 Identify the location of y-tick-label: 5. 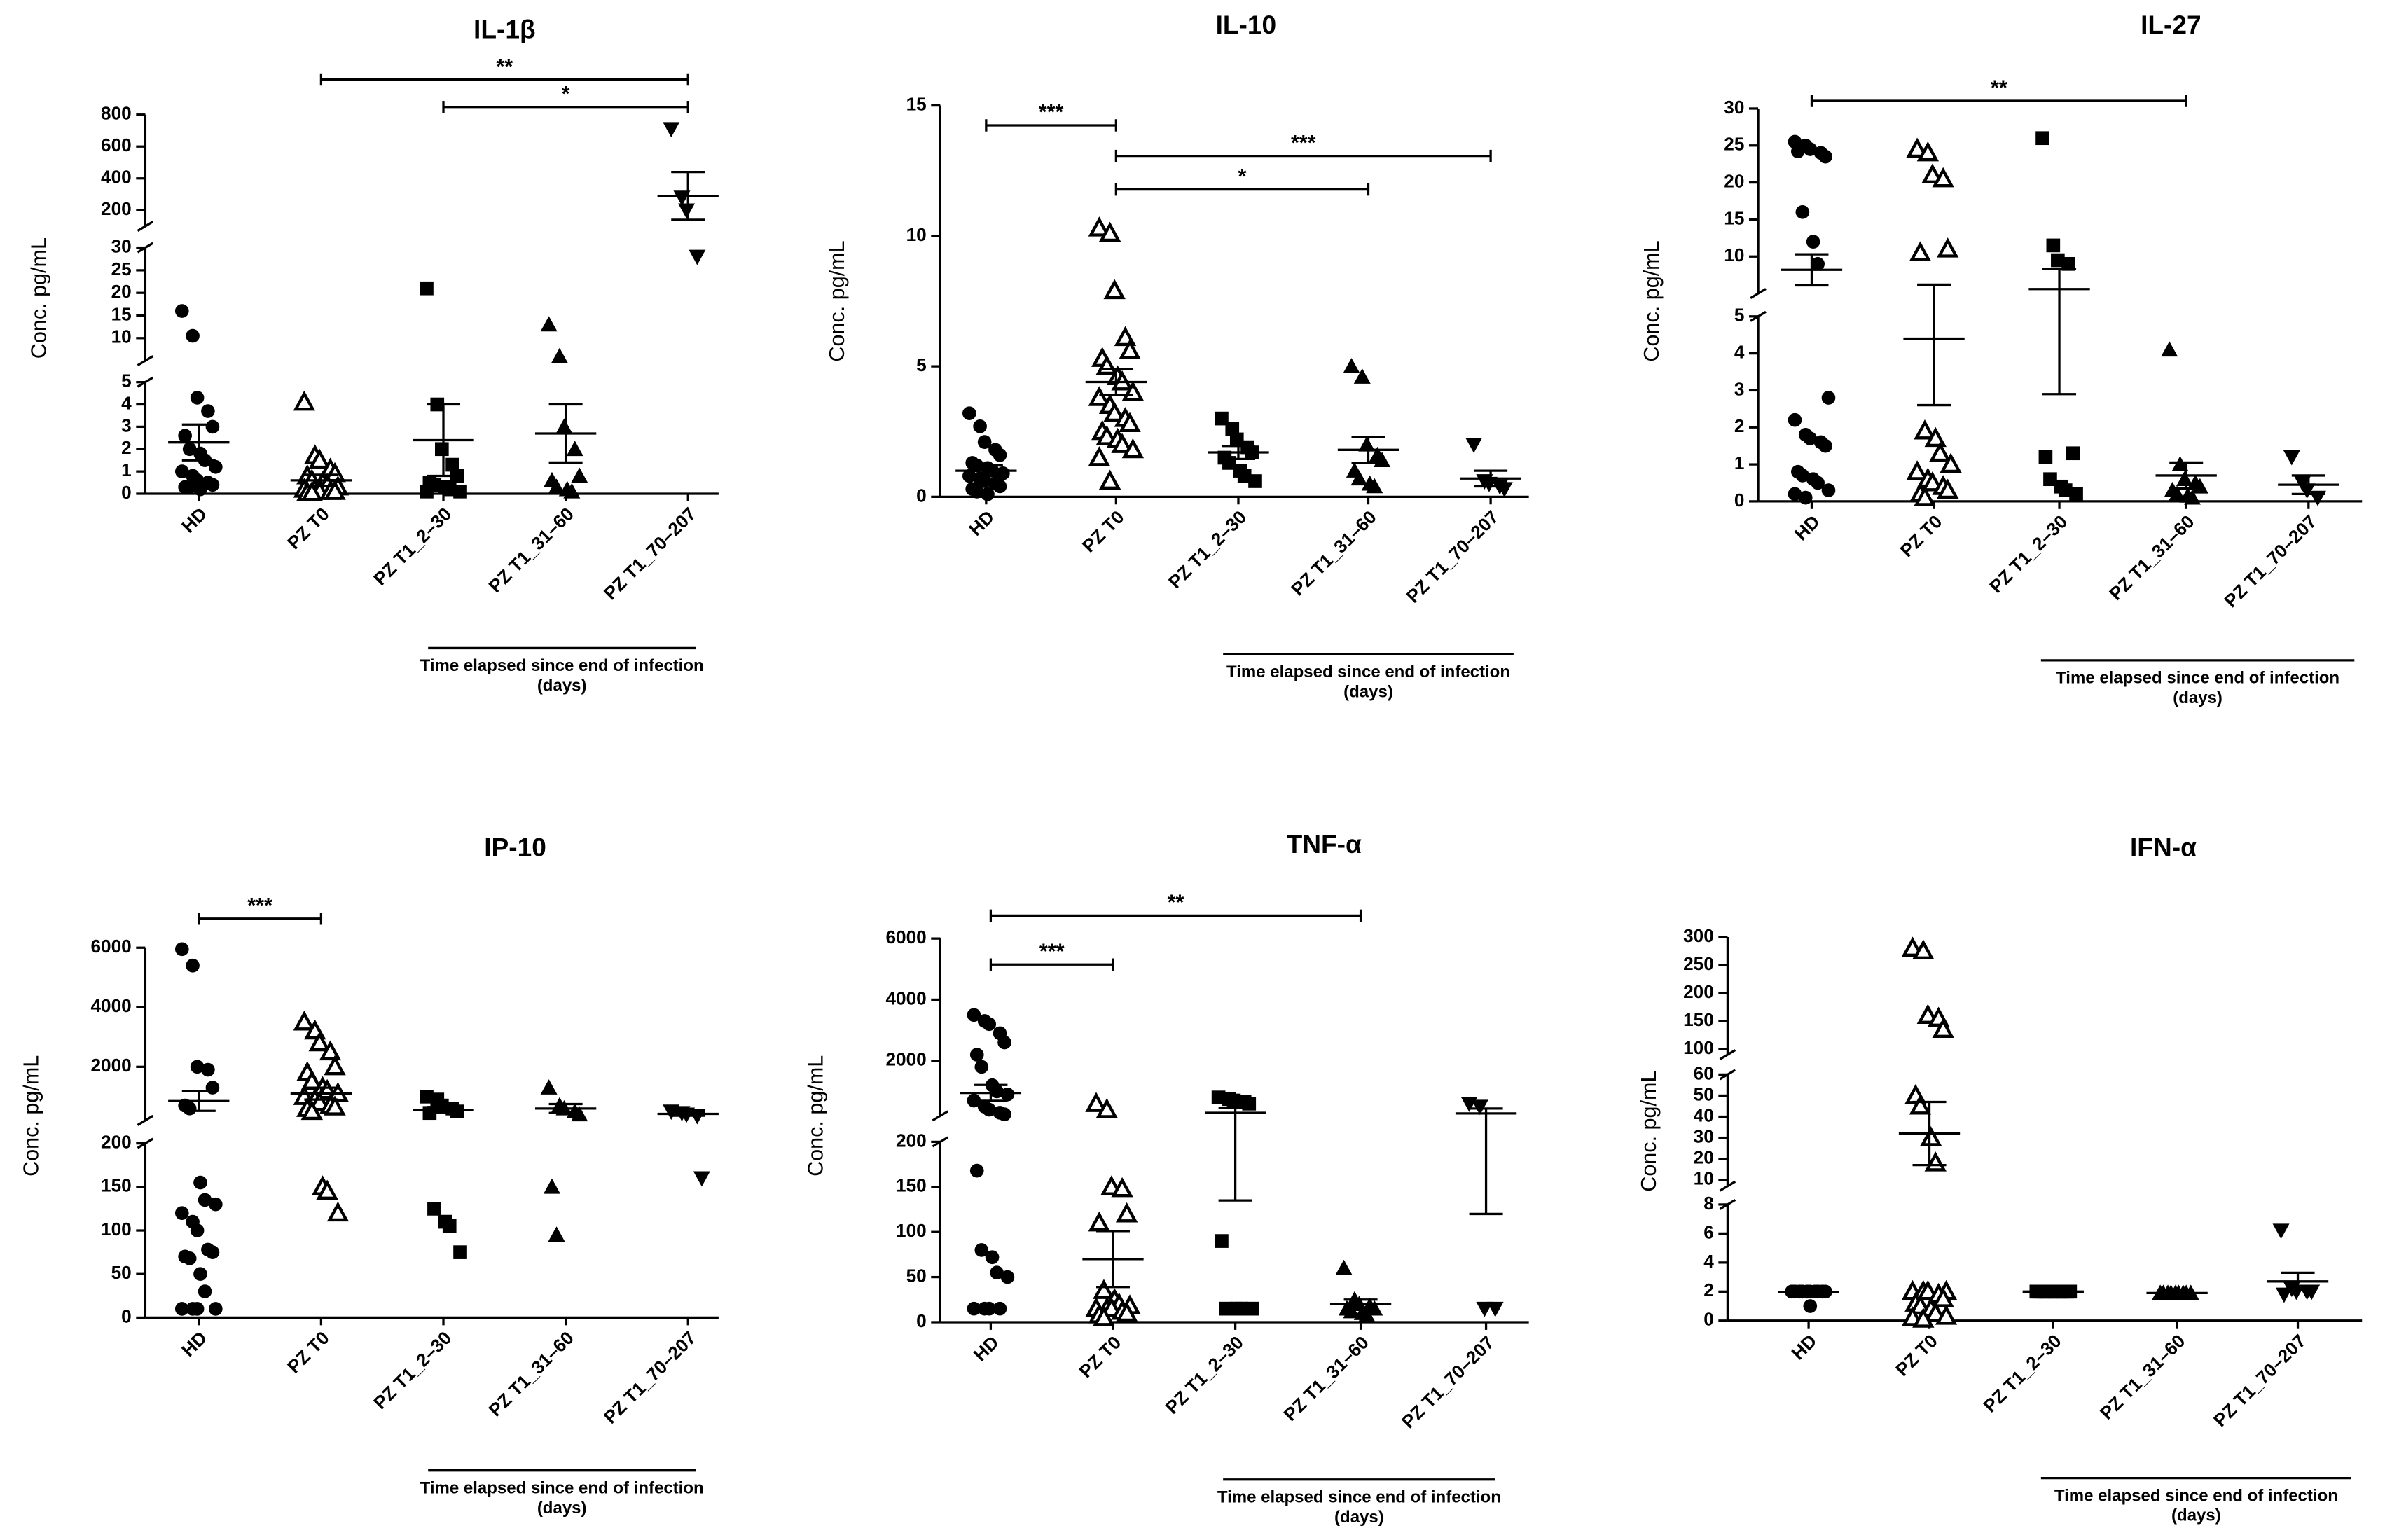
(921, 364).